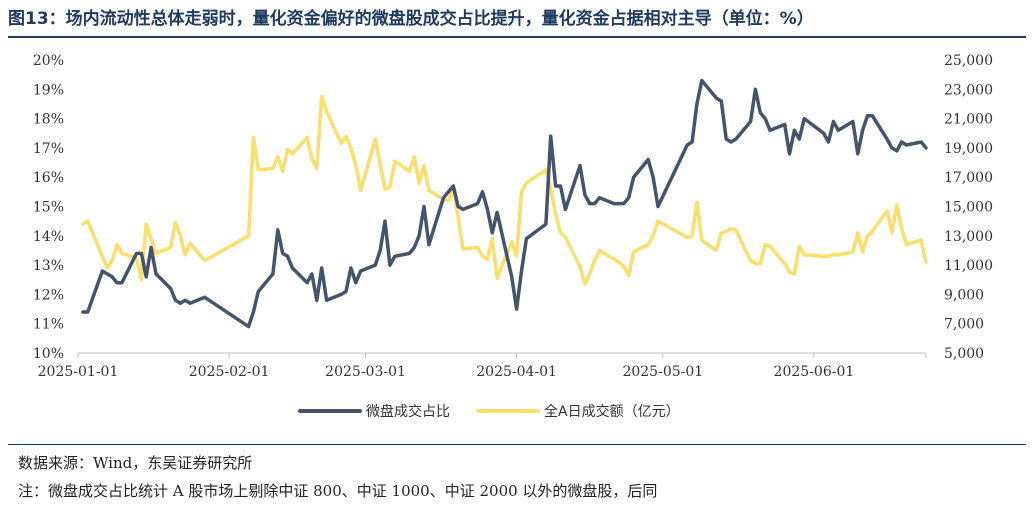 The width and height of the screenshot is (1032, 506). What do you see at coordinates (48, 295) in the screenshot?
I see `left-tick-label: 12%` at bounding box center [48, 295].